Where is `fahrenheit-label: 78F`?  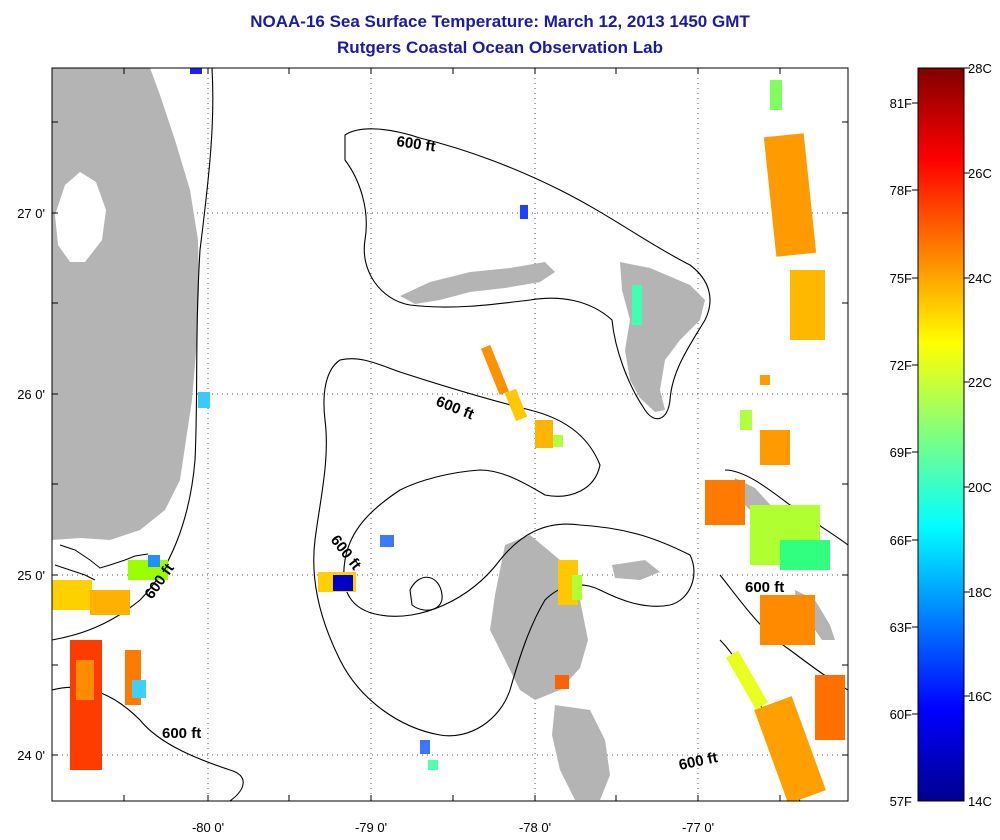 fahrenheit-label: 78F is located at coordinates (901, 190).